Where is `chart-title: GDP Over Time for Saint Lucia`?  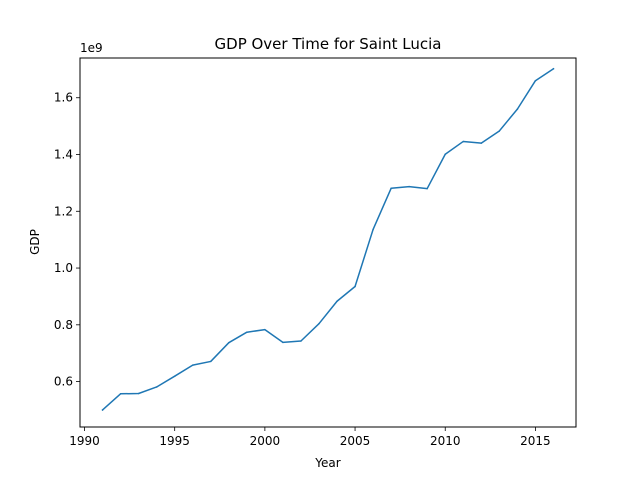 chart-title: GDP Over Time for Saint Lucia is located at coordinates (328, 44).